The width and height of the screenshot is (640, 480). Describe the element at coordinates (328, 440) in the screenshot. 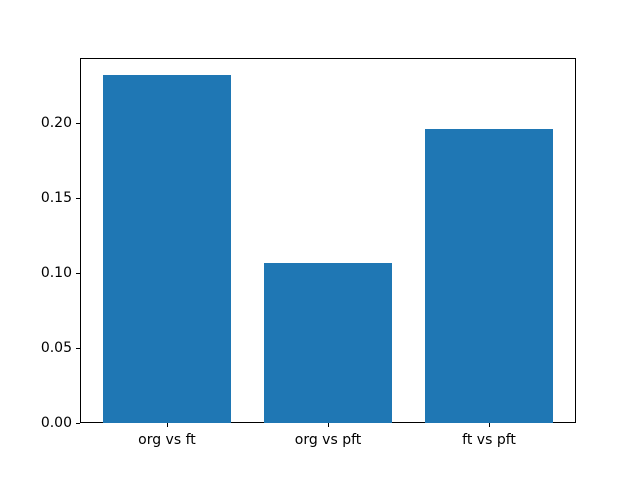

I see `x-tick-label: org vs pft` at that location.